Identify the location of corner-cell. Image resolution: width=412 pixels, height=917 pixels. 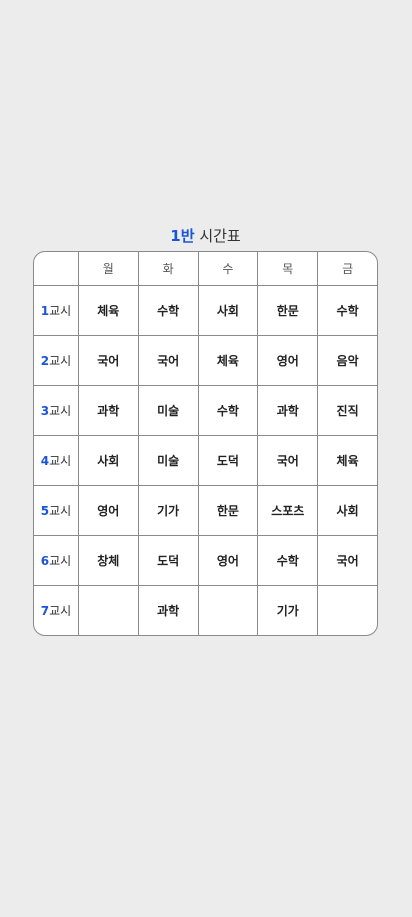
(56, 268).